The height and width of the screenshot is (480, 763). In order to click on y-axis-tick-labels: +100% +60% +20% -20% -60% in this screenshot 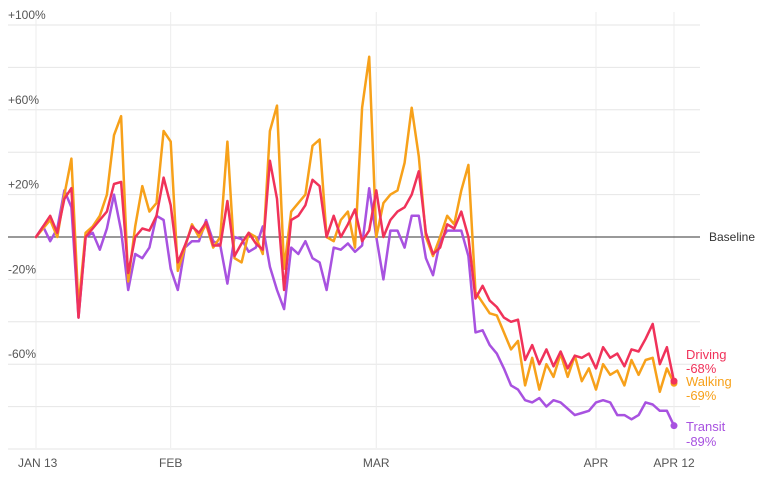, I will do `click(27, 184)`.